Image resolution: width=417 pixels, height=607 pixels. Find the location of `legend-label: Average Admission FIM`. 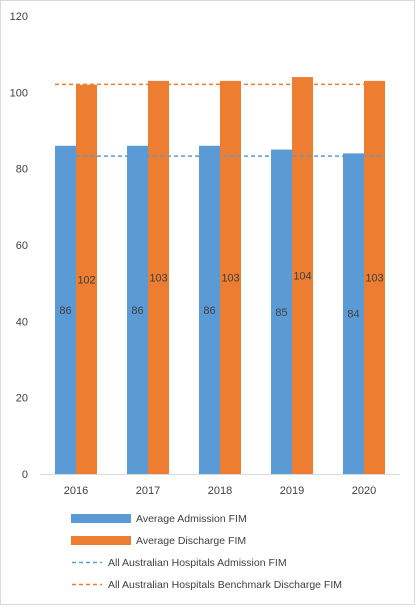

legend-label: Average Admission FIM is located at coordinates (191, 519).